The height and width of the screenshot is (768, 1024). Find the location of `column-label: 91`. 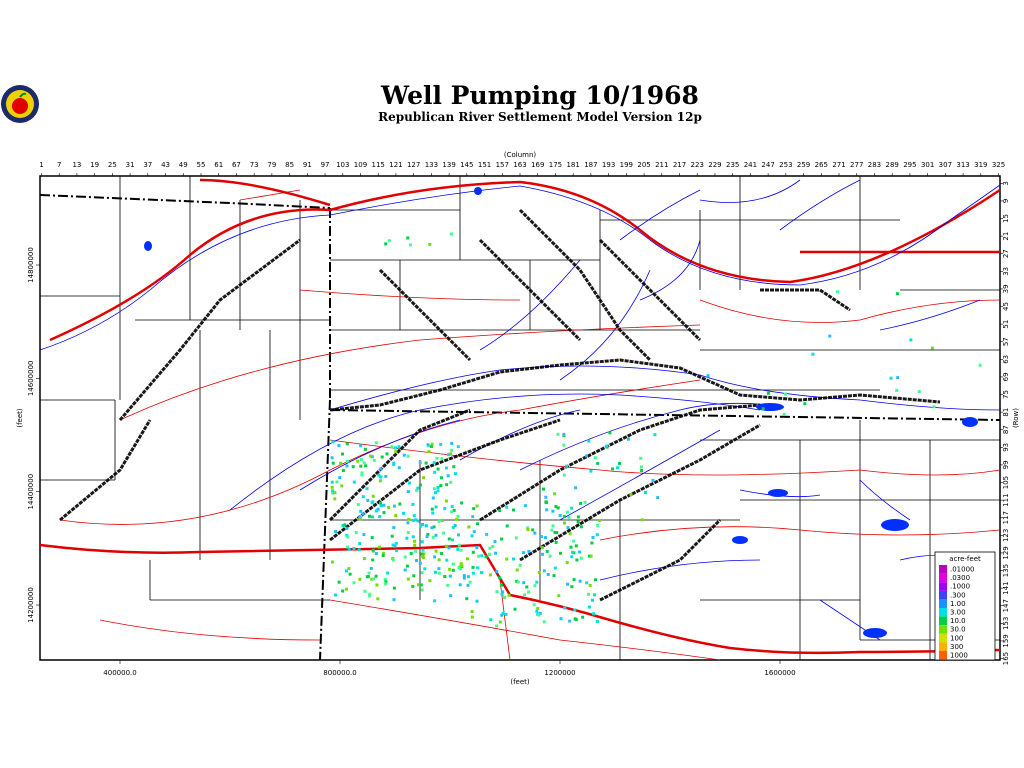

column-label: 91 is located at coordinates (307, 165).